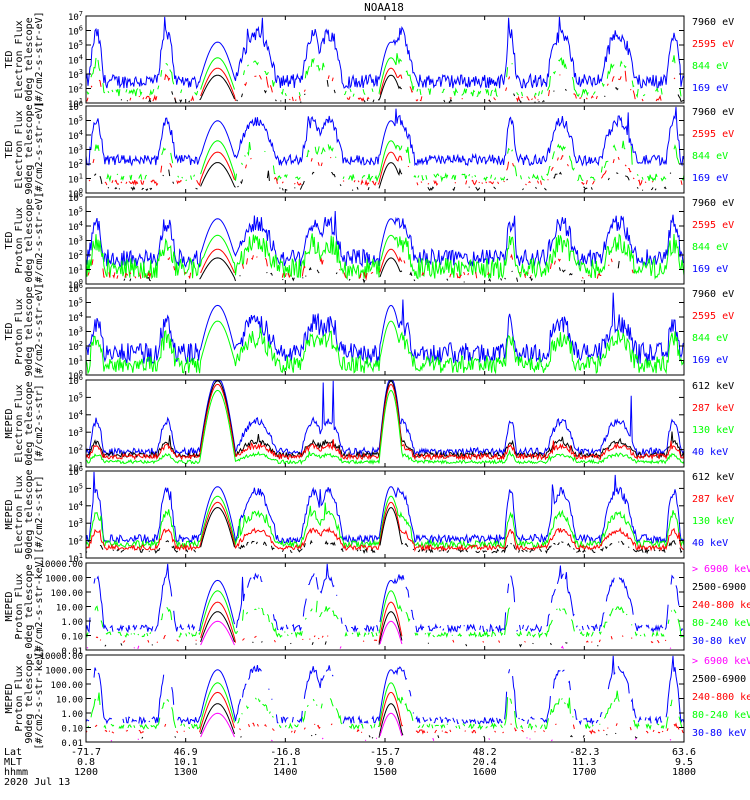 The width and height of the screenshot is (750, 800). Describe the element at coordinates (713, 521) in the screenshot. I see `legend-item: 130 keV` at that location.